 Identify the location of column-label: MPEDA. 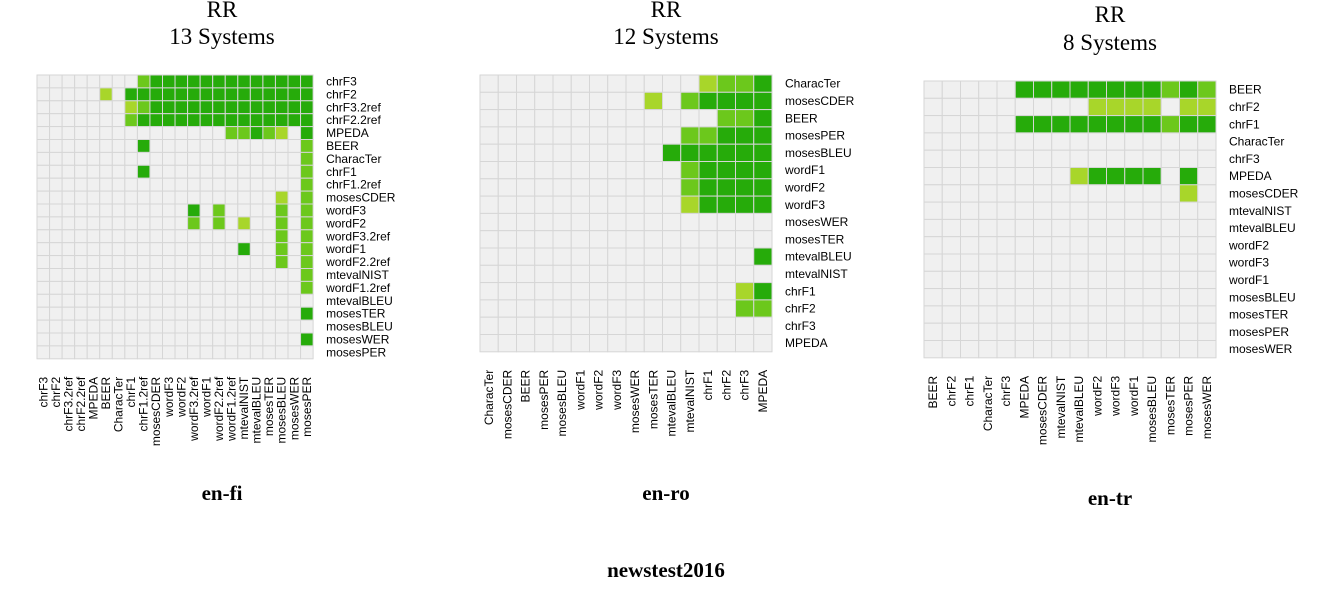
(763, 391).